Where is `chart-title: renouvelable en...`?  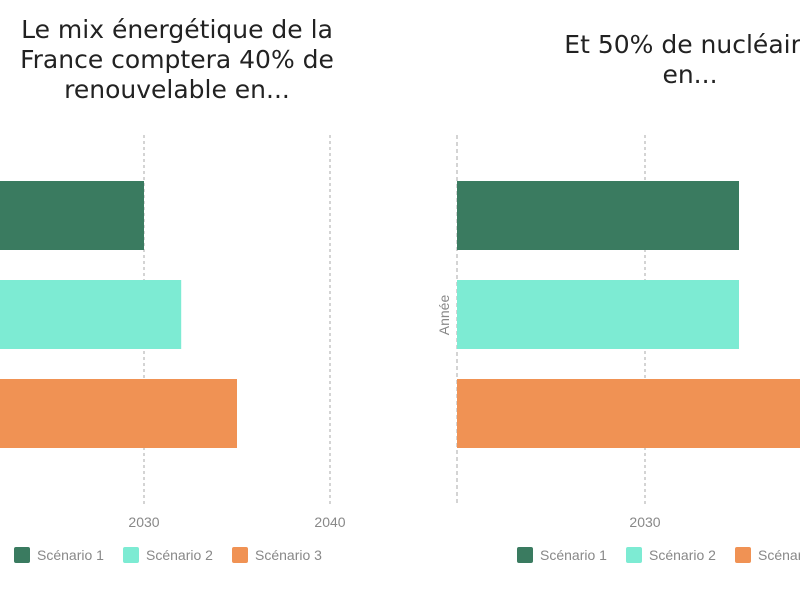
chart-title: renouvelable en... is located at coordinates (177, 89).